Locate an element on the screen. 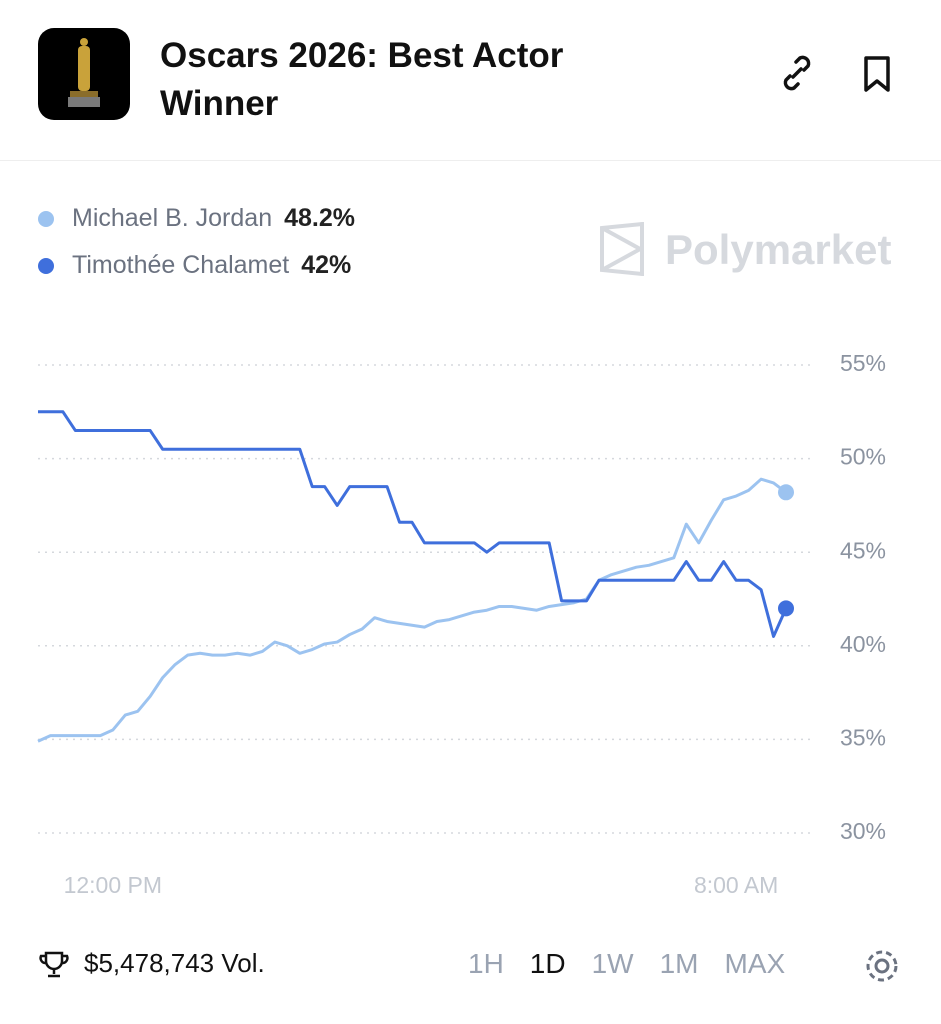 This screenshot has width=941, height=1024. legend-item: Timothée Chalamet 42% is located at coordinates (196, 265).